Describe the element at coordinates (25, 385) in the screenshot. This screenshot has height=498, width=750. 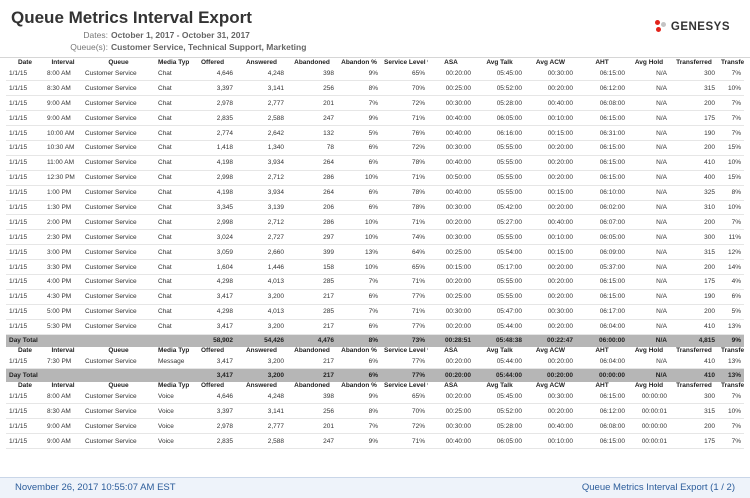
I see `column-header-date: Date` at that location.